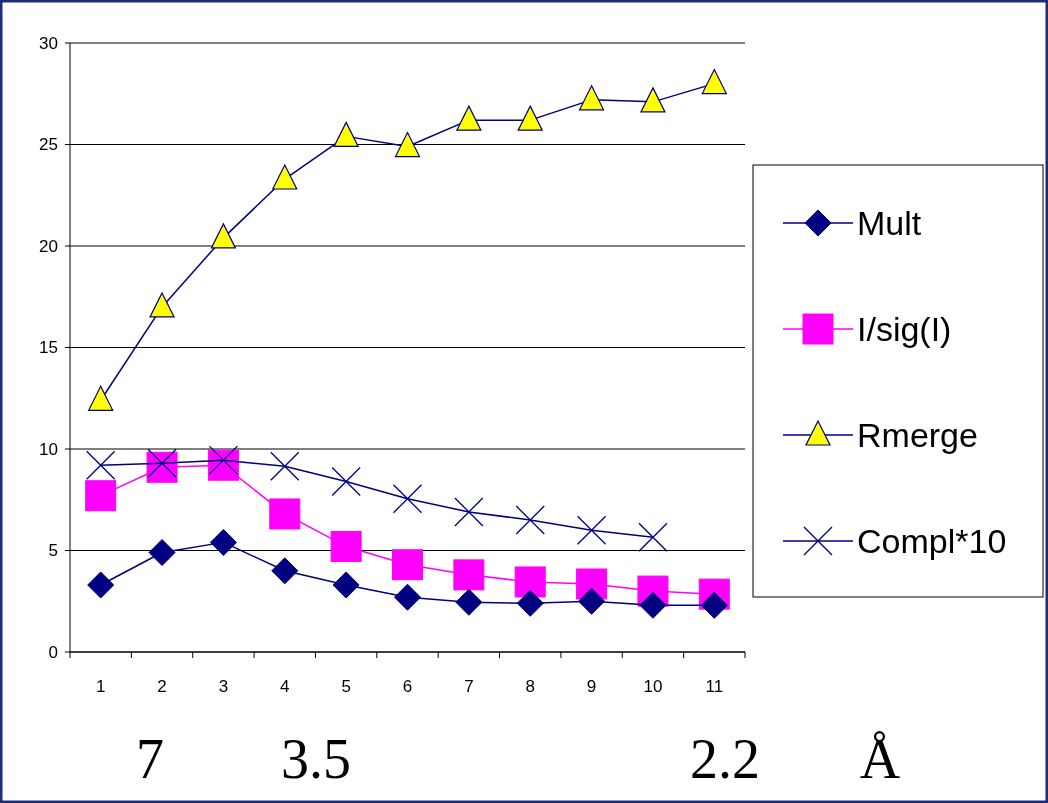 This screenshot has width=1048, height=803. Describe the element at coordinates (932, 540) in the screenshot. I see `legend-label: Compl*10` at that location.